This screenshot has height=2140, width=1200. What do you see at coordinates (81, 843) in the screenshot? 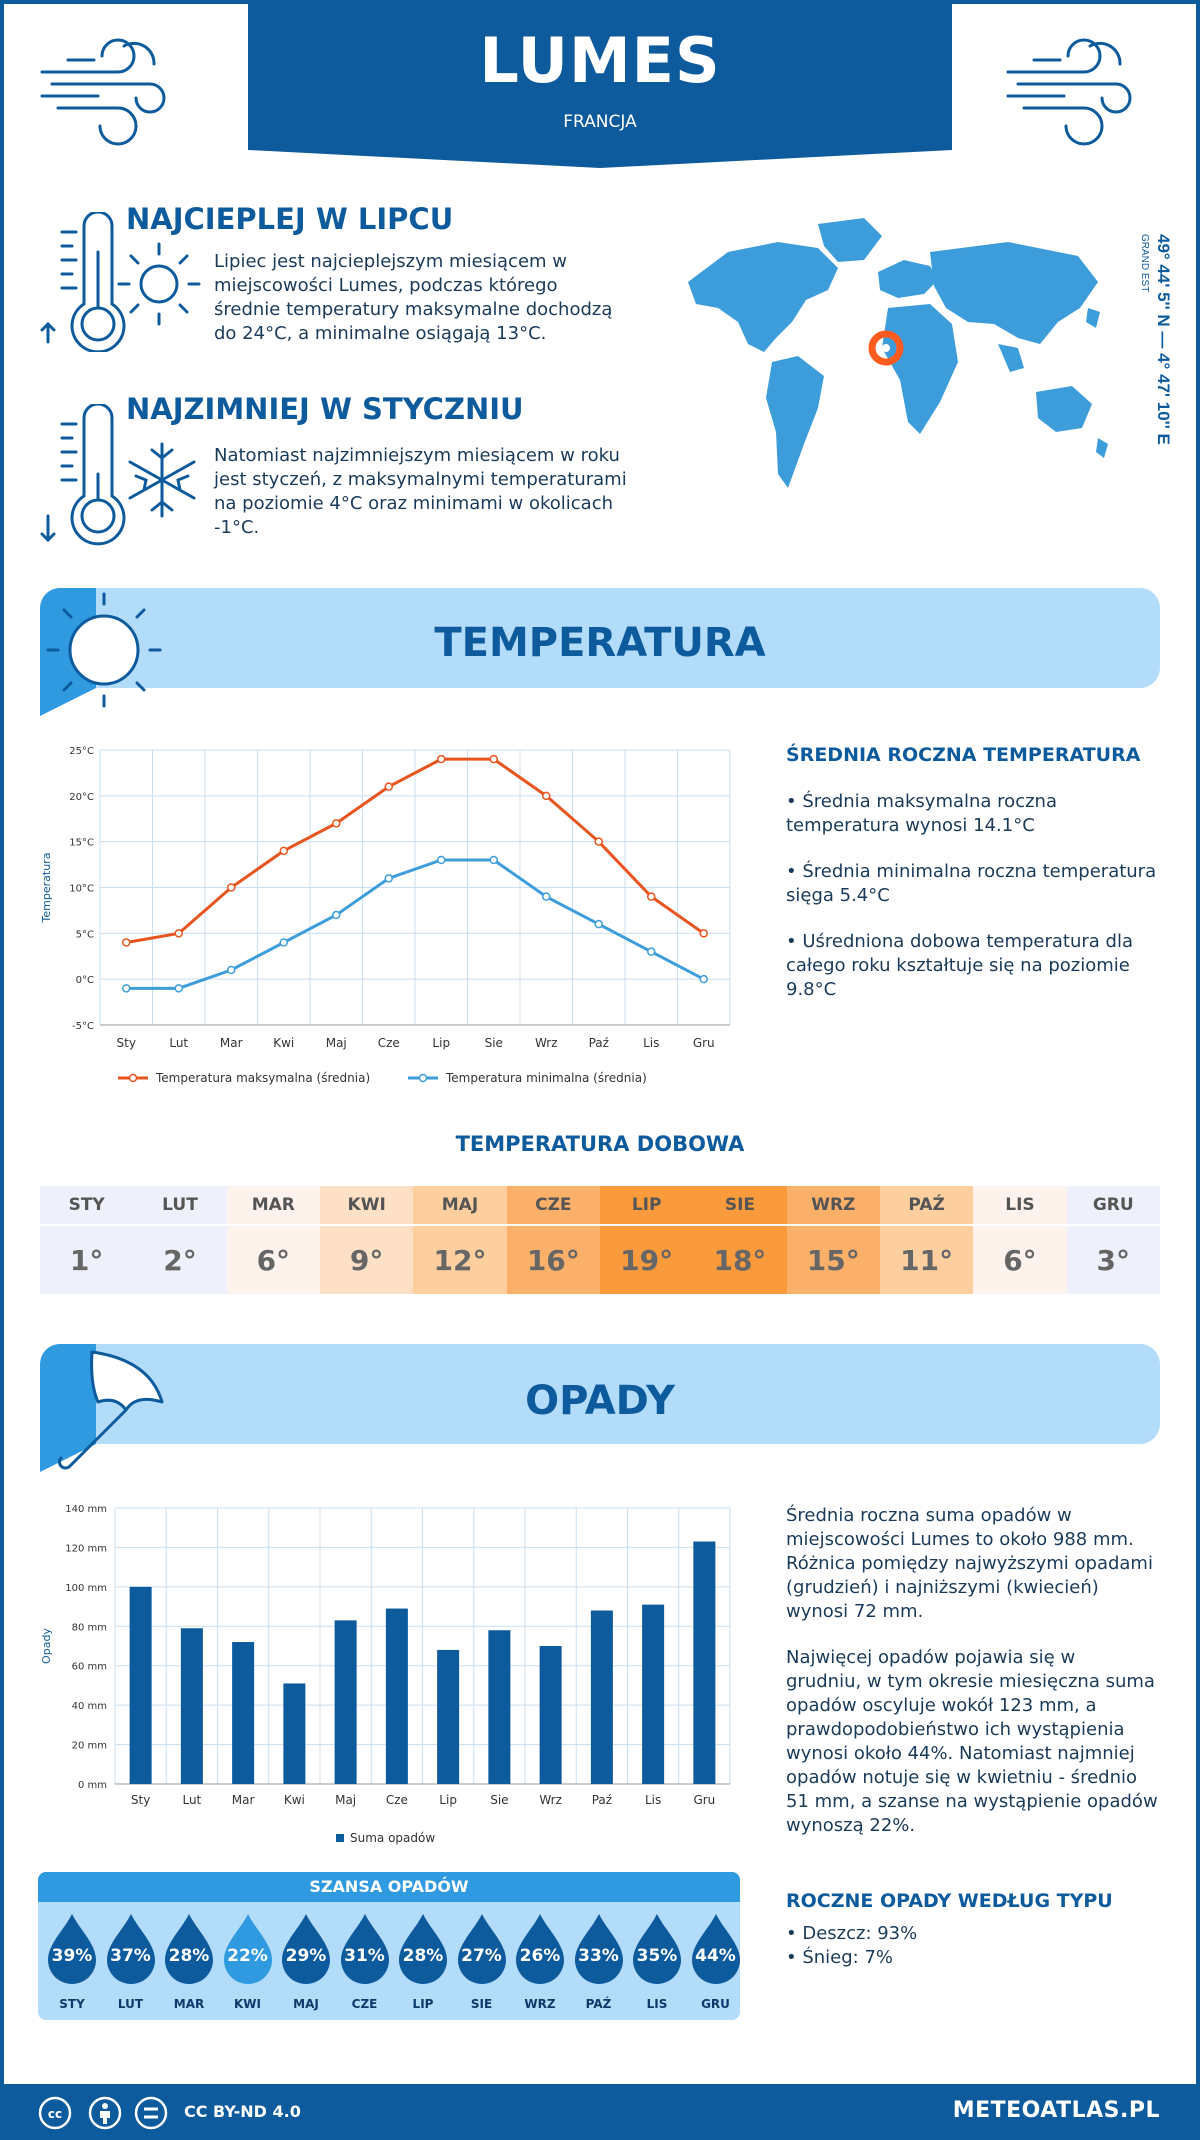
I see `y-tick-label: 15°C` at bounding box center [81, 843].